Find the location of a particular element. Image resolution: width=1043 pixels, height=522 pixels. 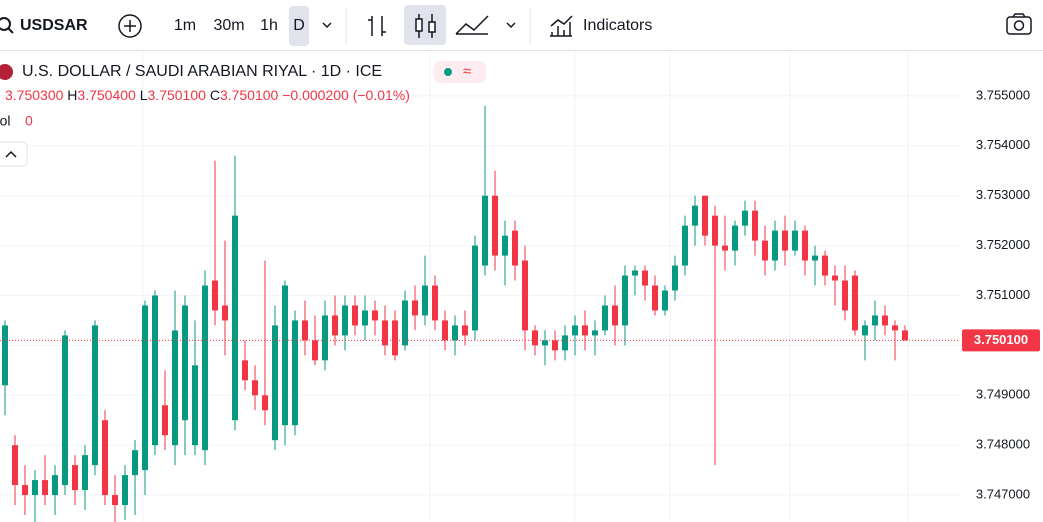

y-tick-label: 3.751000 is located at coordinates (1003, 294).